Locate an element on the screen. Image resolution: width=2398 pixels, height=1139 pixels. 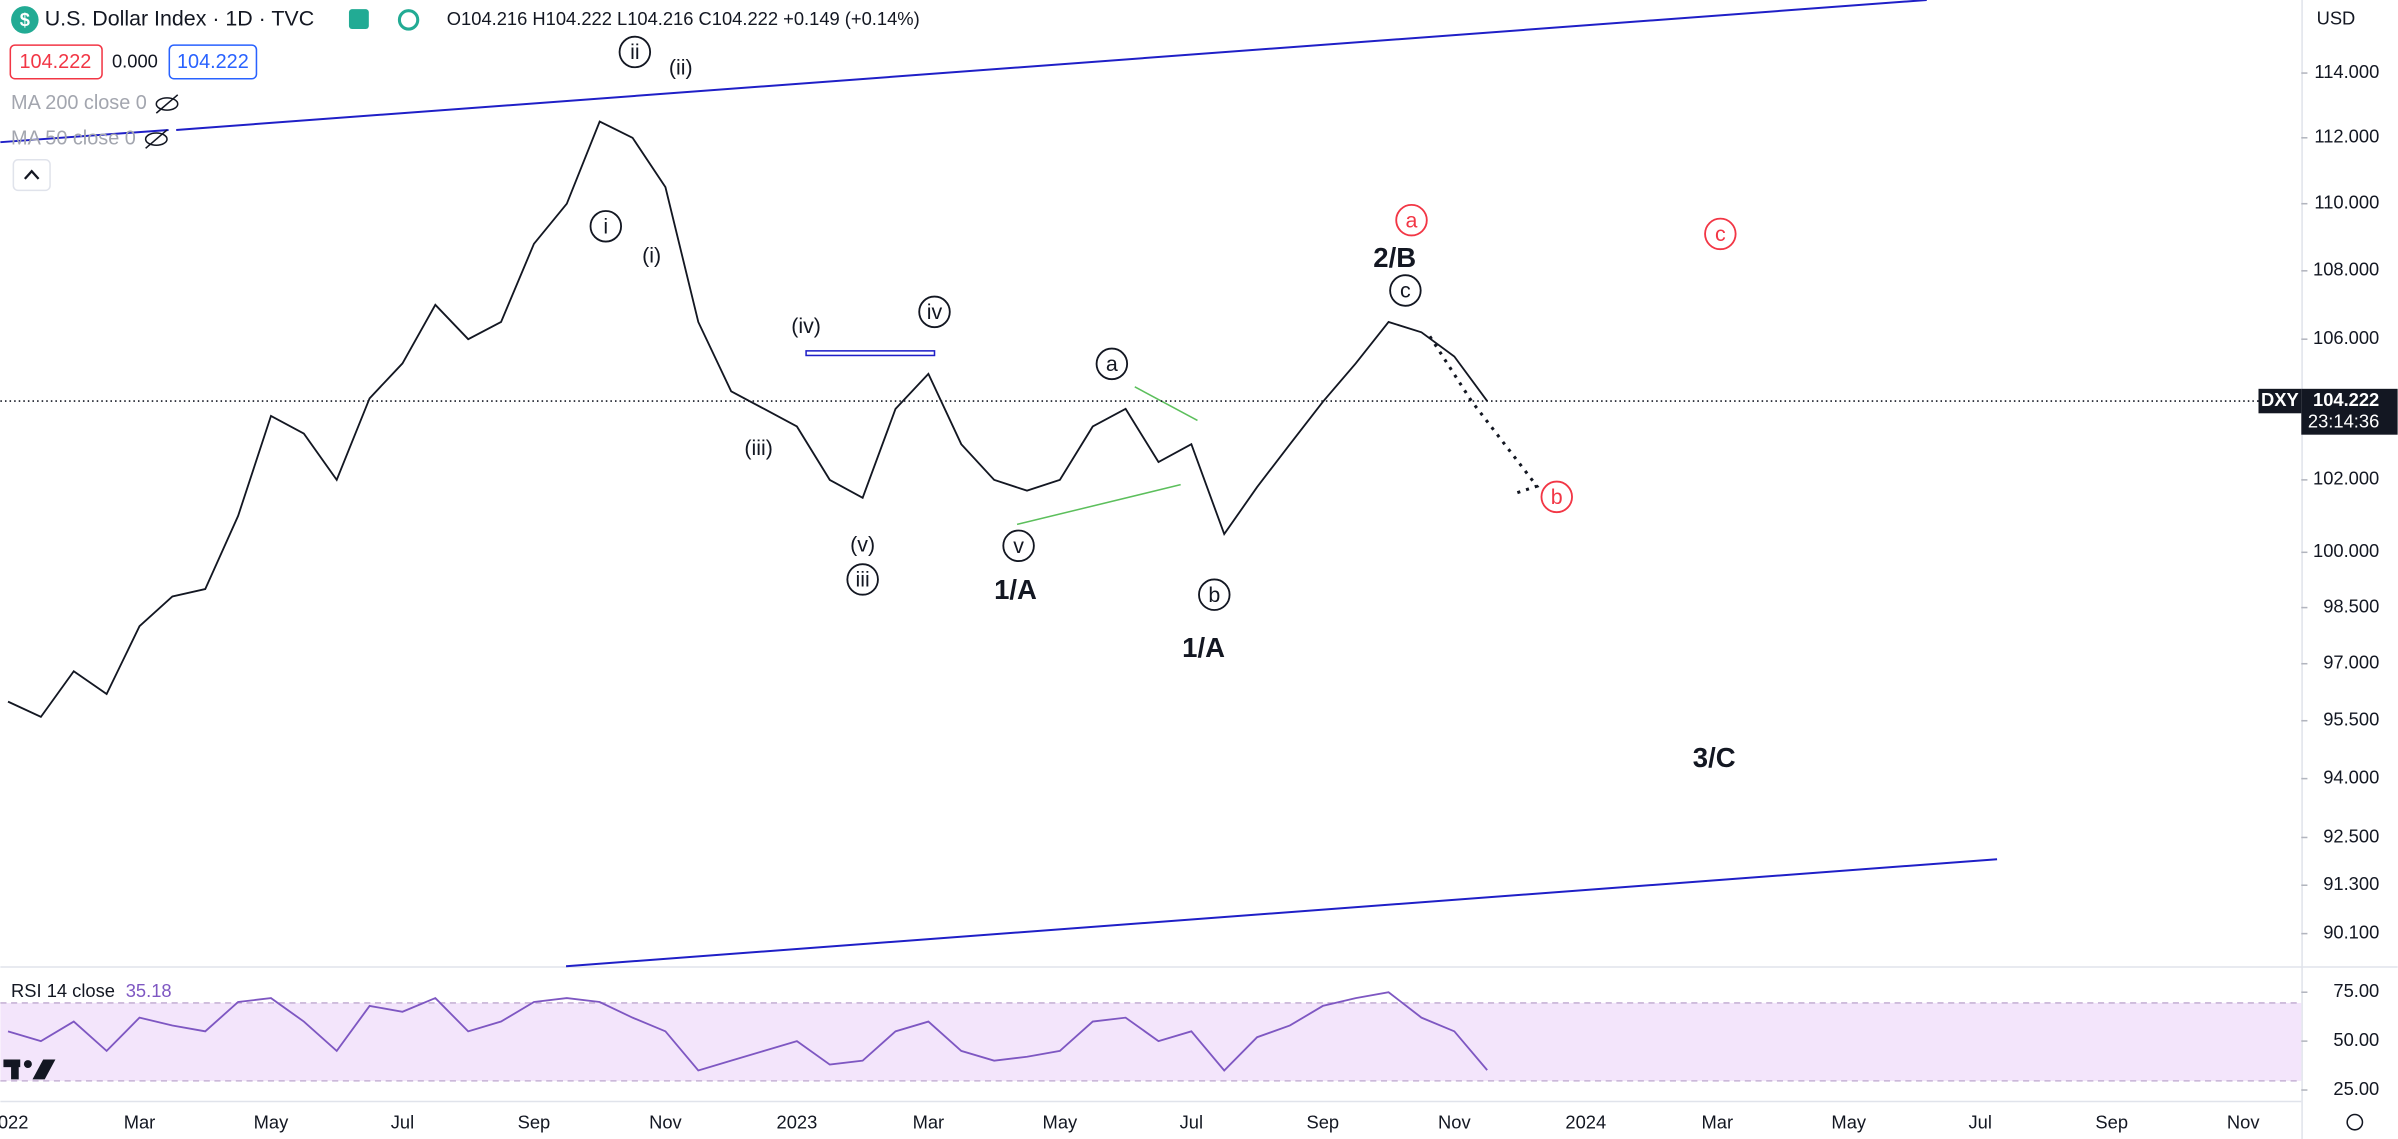
wave-label: ii is located at coordinates (635, 52).